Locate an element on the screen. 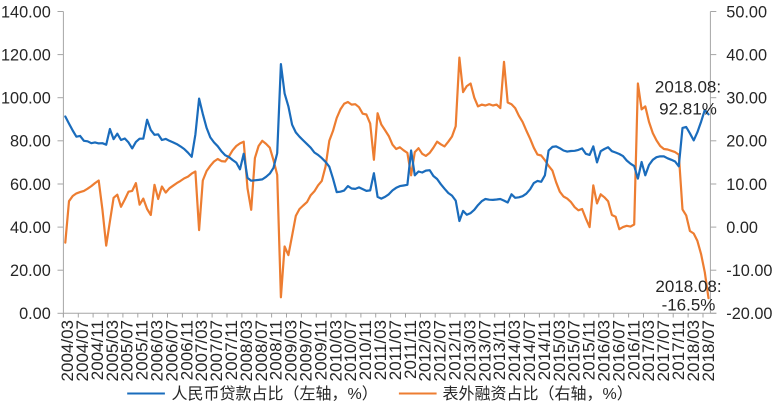  svg-text: 10.00 is located at coordinates (746, 185).